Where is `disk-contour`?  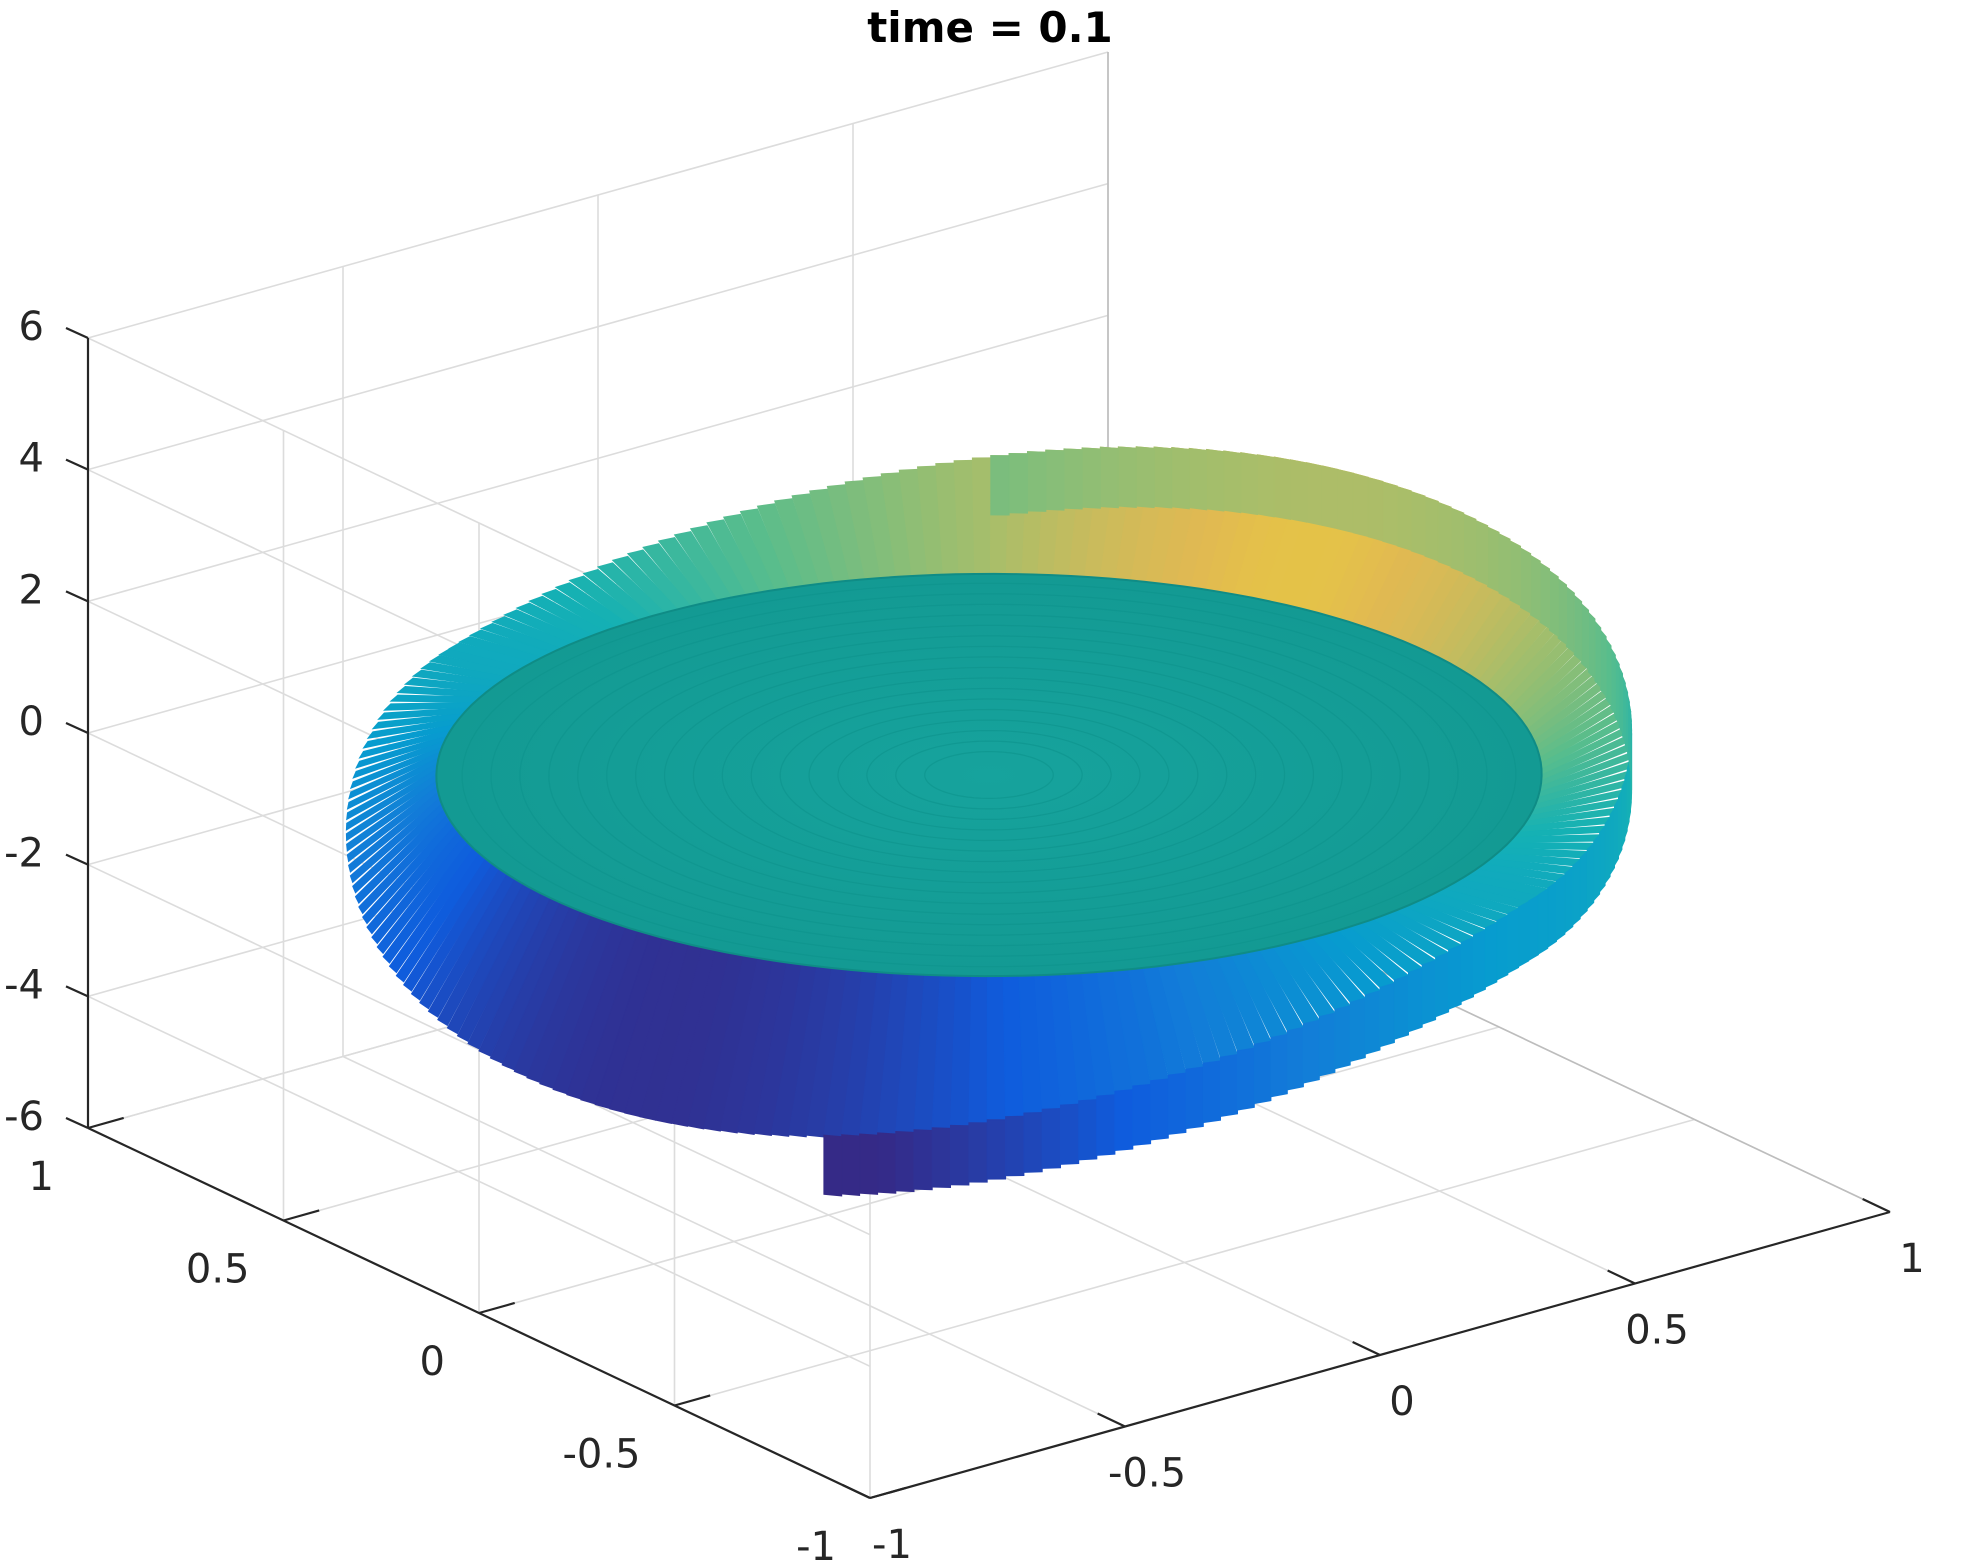
disk-contour is located at coordinates (989, 775).